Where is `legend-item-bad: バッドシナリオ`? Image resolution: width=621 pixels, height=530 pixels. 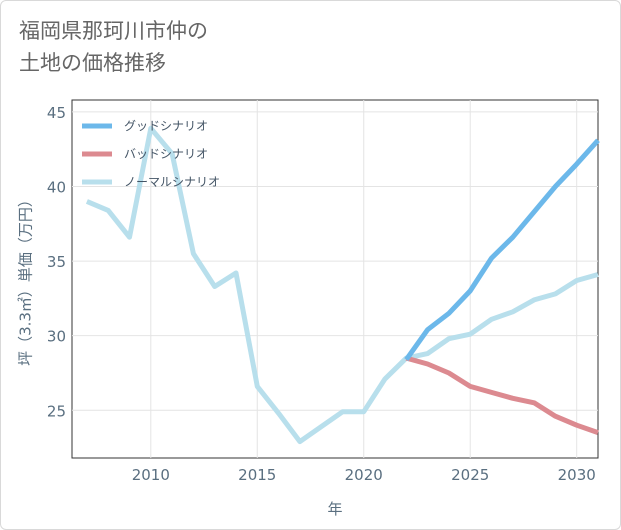
legend-item-bad: バッドシナリオ is located at coordinates (145, 154).